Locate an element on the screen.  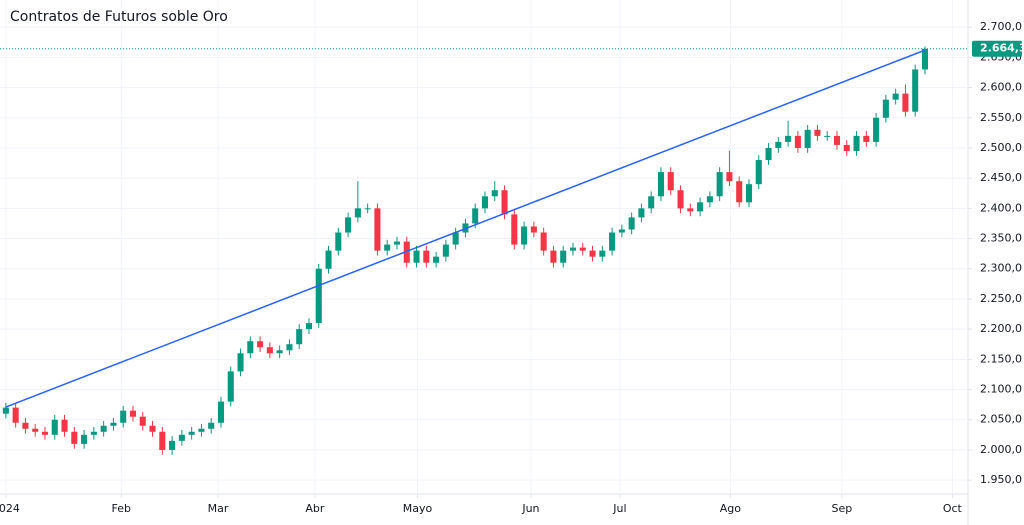
x-tick-label: Sep is located at coordinates (841, 508).